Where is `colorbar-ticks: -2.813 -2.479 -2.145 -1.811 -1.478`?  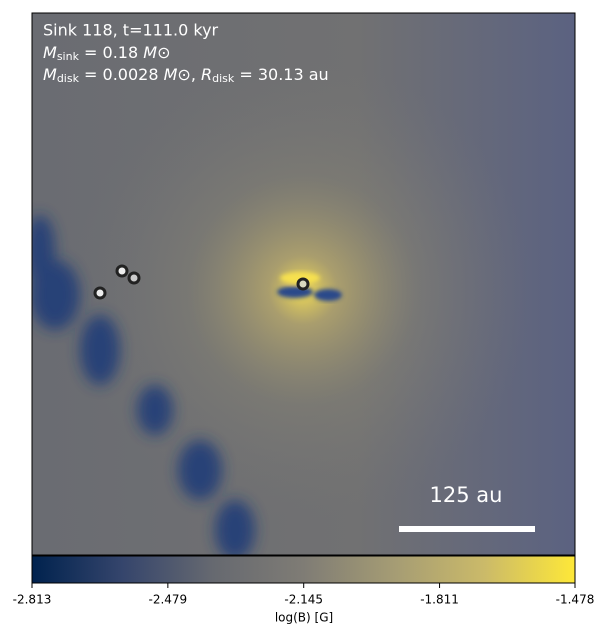
colorbar-ticks: -2.813 -2.479 -2.145 -1.811 -1.478 is located at coordinates (304, 595).